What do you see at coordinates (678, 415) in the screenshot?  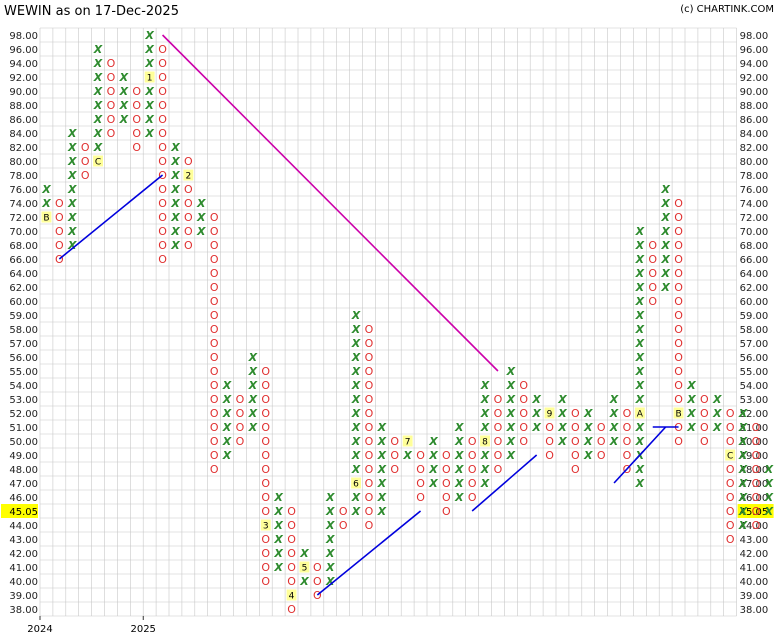 I see `month-label: B` at bounding box center [678, 415].